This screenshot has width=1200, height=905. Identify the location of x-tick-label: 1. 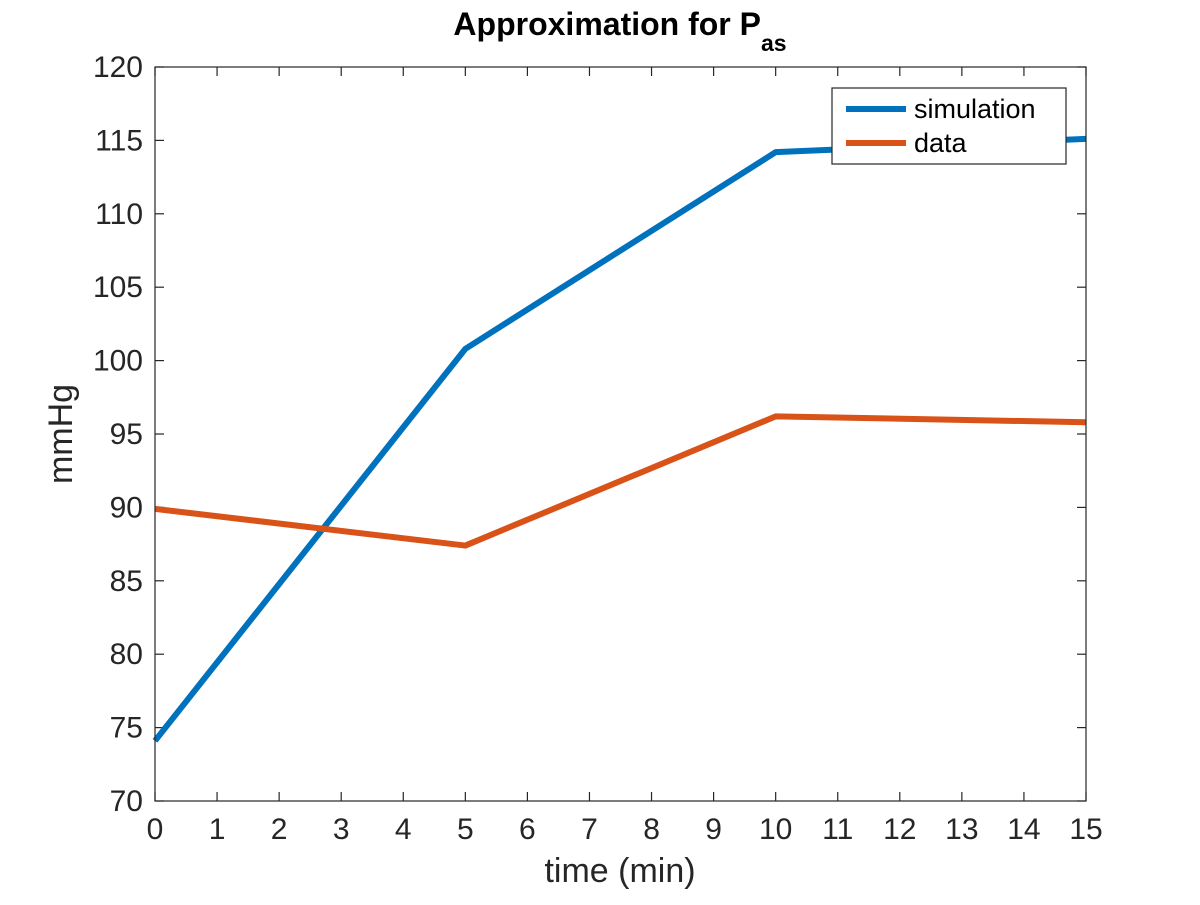
(217, 829).